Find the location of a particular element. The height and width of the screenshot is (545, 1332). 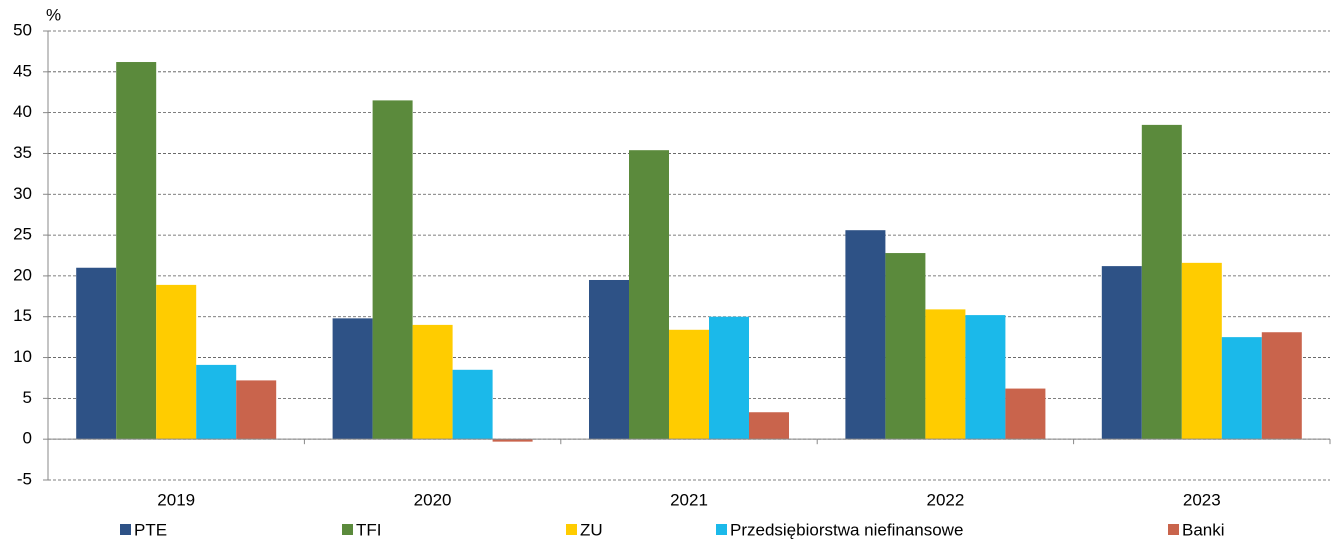

x-tick-label: 2021 is located at coordinates (689, 499).